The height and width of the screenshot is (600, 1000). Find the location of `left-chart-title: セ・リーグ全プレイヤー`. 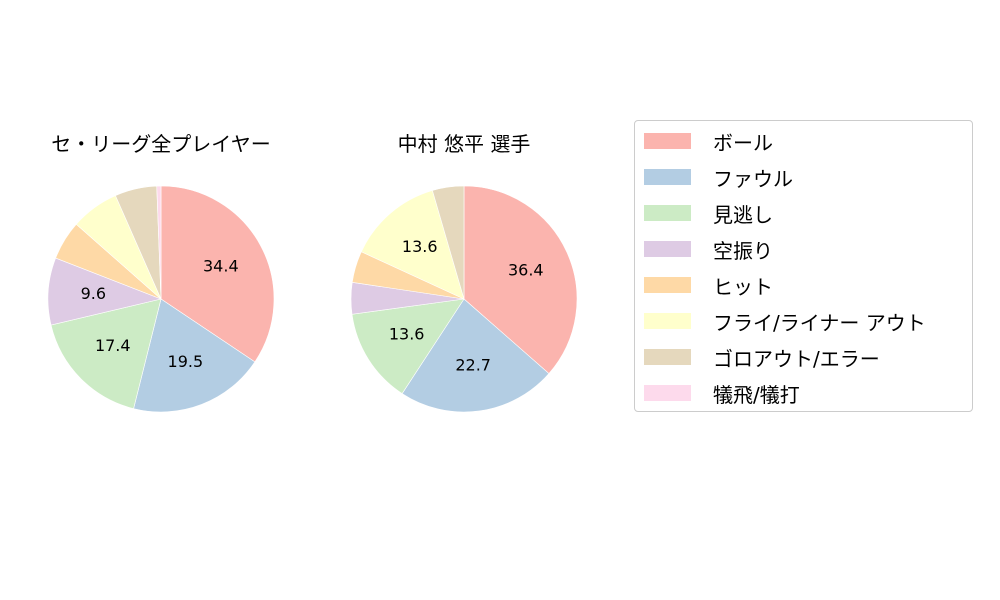

left-chart-title: セ・リーグ全プレイヤー is located at coordinates (161, 144).